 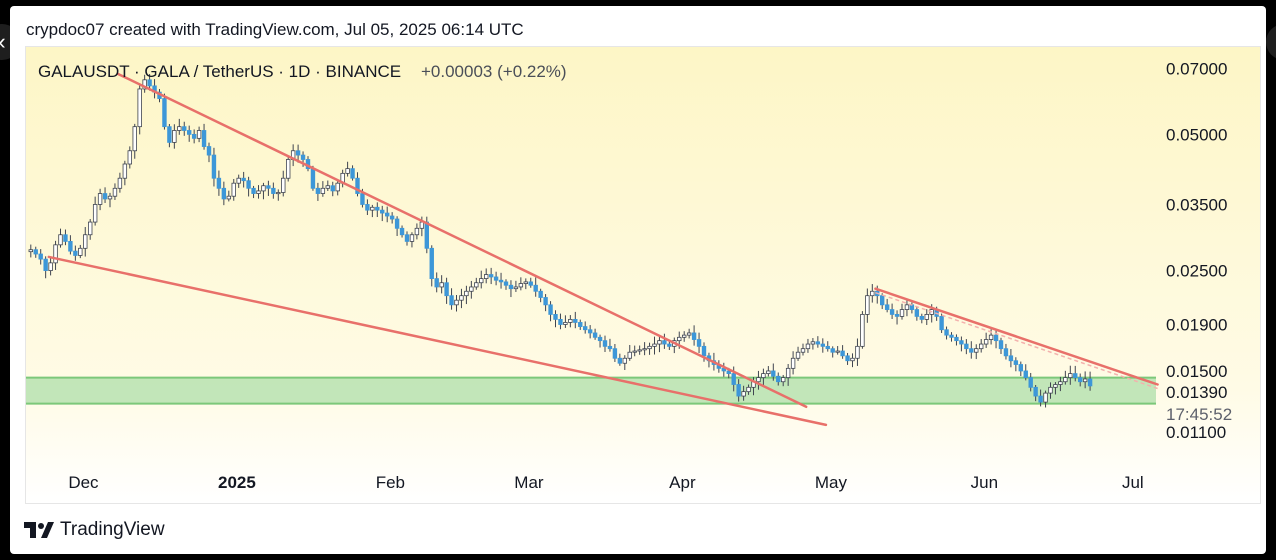 I want to click on y-axis-tick-label: 0.01500, so click(x=1196, y=371).